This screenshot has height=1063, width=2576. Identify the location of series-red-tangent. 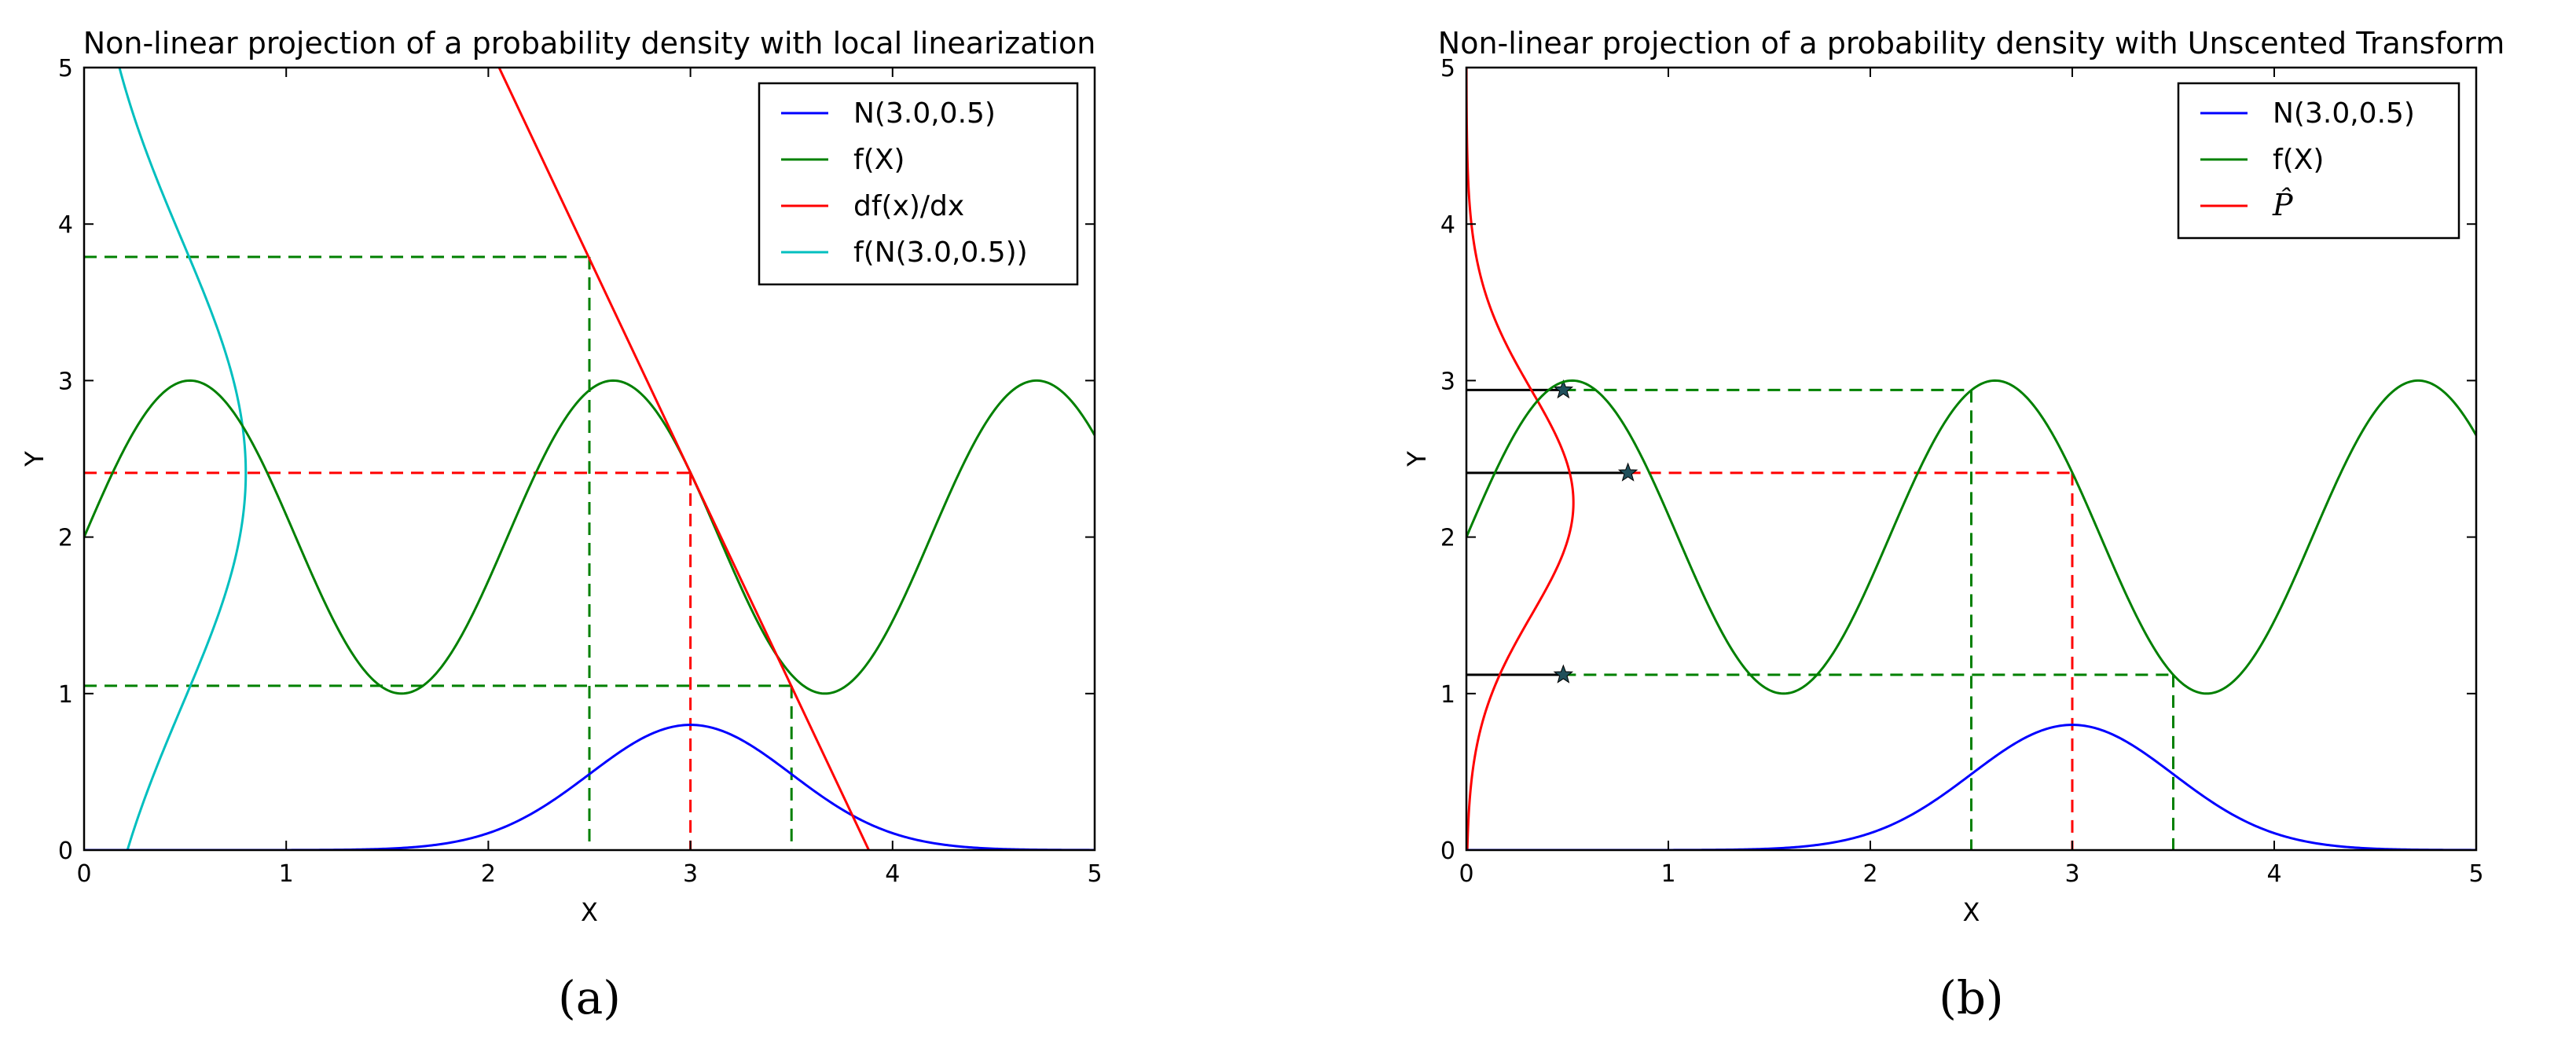
(684, 459).